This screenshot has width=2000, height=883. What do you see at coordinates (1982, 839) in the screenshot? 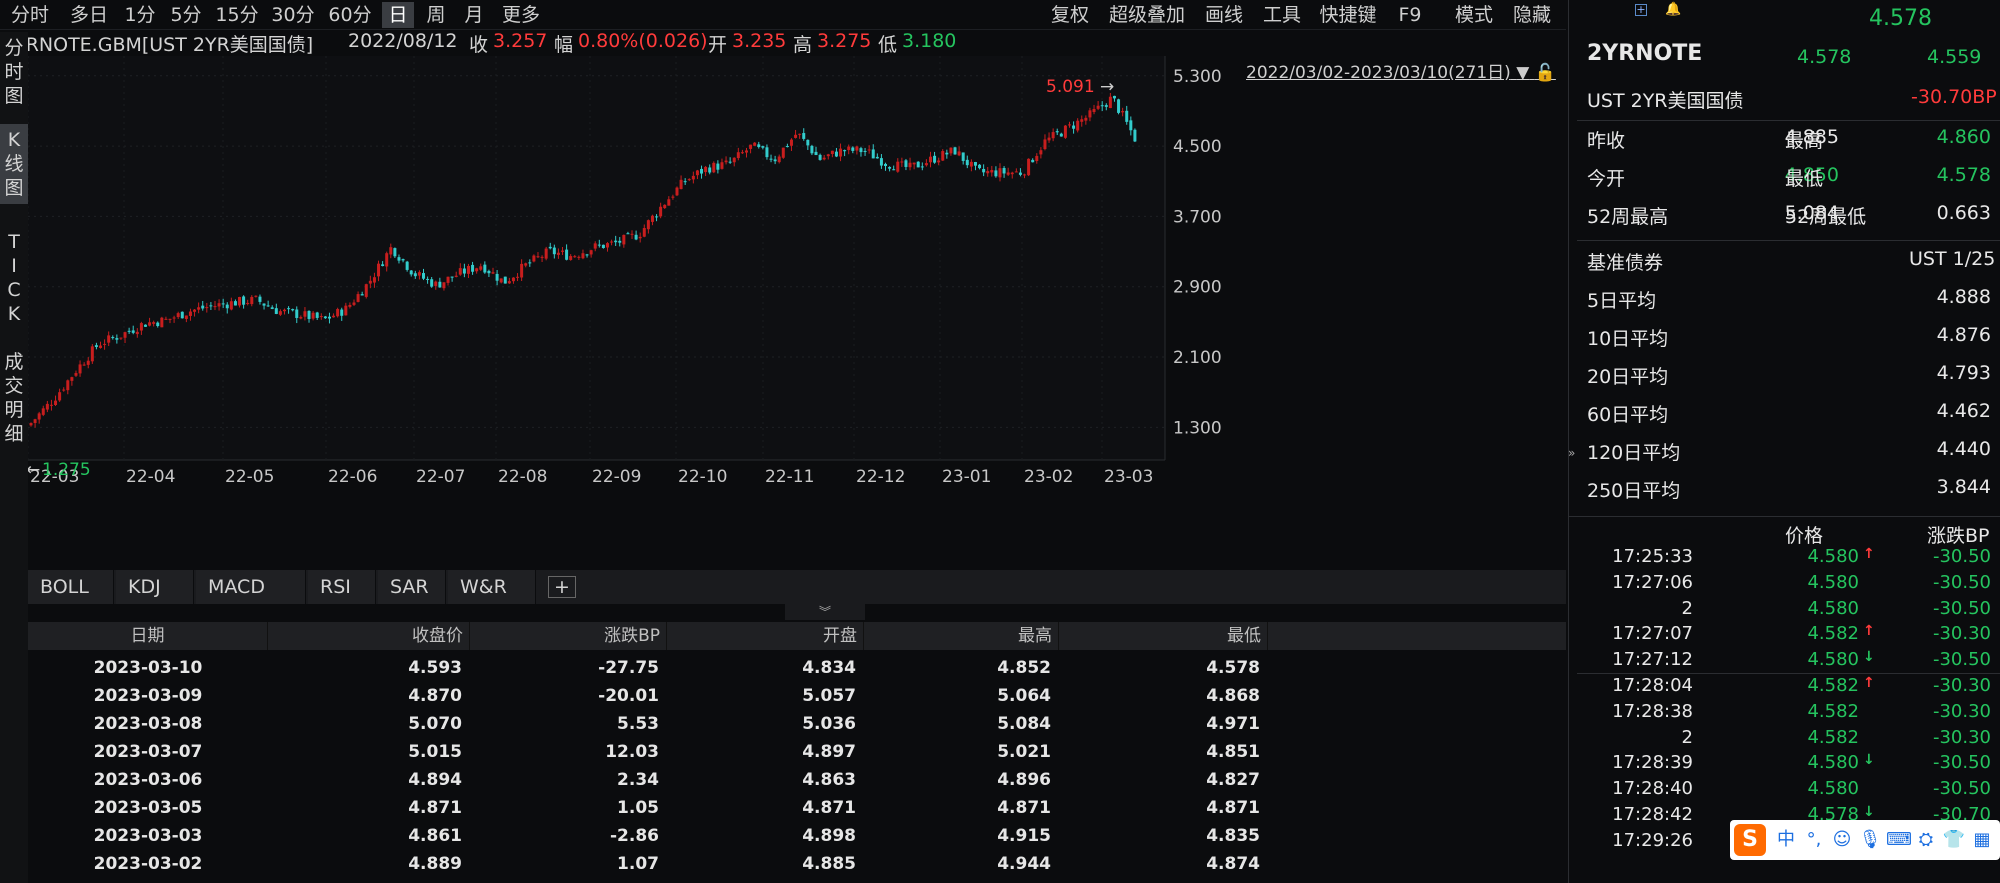
I see `grid-menu-icon: ▦` at bounding box center [1982, 839].